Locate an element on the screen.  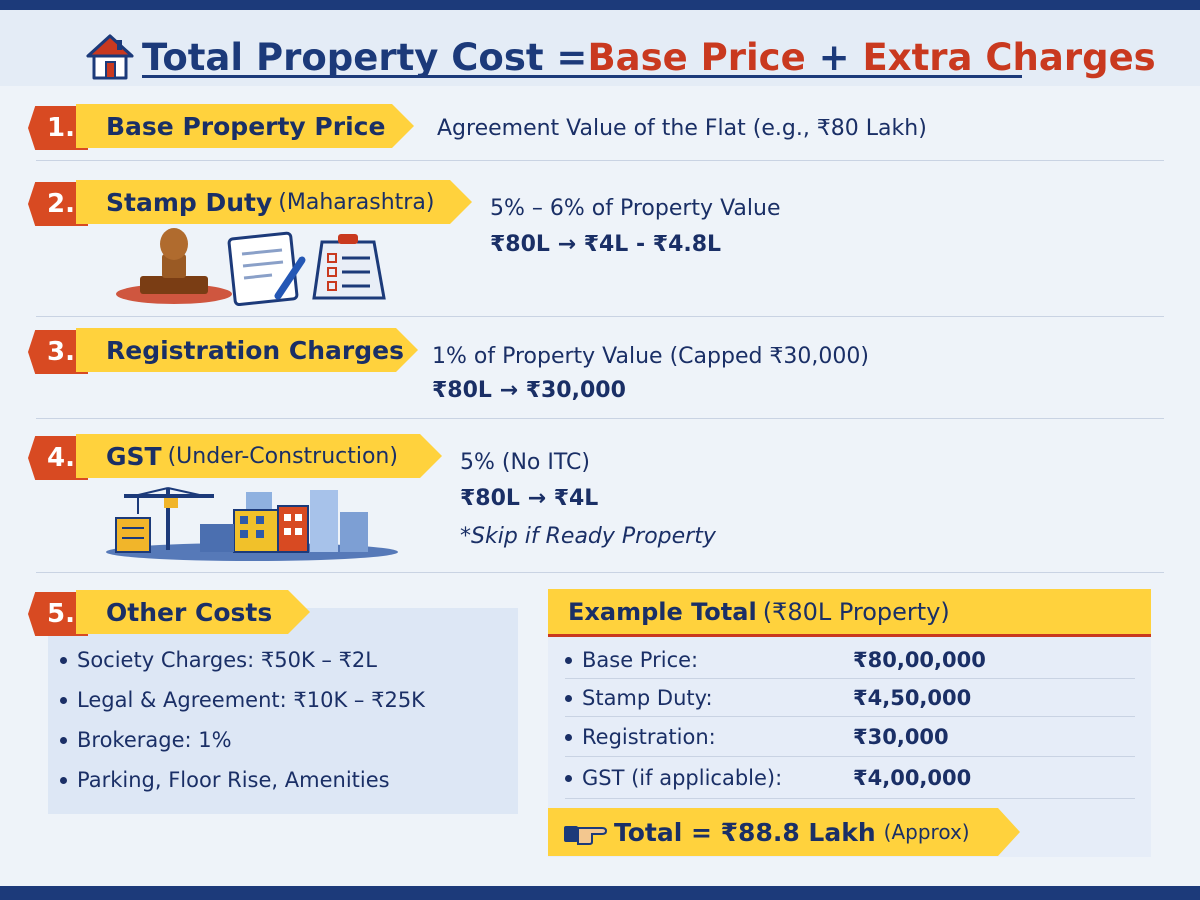
section-3-banner: Registration Charges is located at coordinates (247, 350).